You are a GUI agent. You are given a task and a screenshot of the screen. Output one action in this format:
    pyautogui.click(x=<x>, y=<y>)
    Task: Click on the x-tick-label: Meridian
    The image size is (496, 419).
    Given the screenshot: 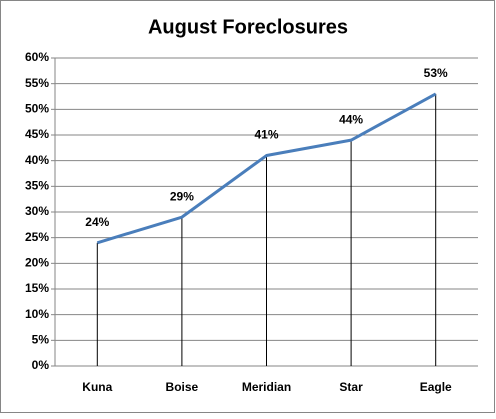 What is the action you would take?
    pyautogui.click(x=266, y=387)
    